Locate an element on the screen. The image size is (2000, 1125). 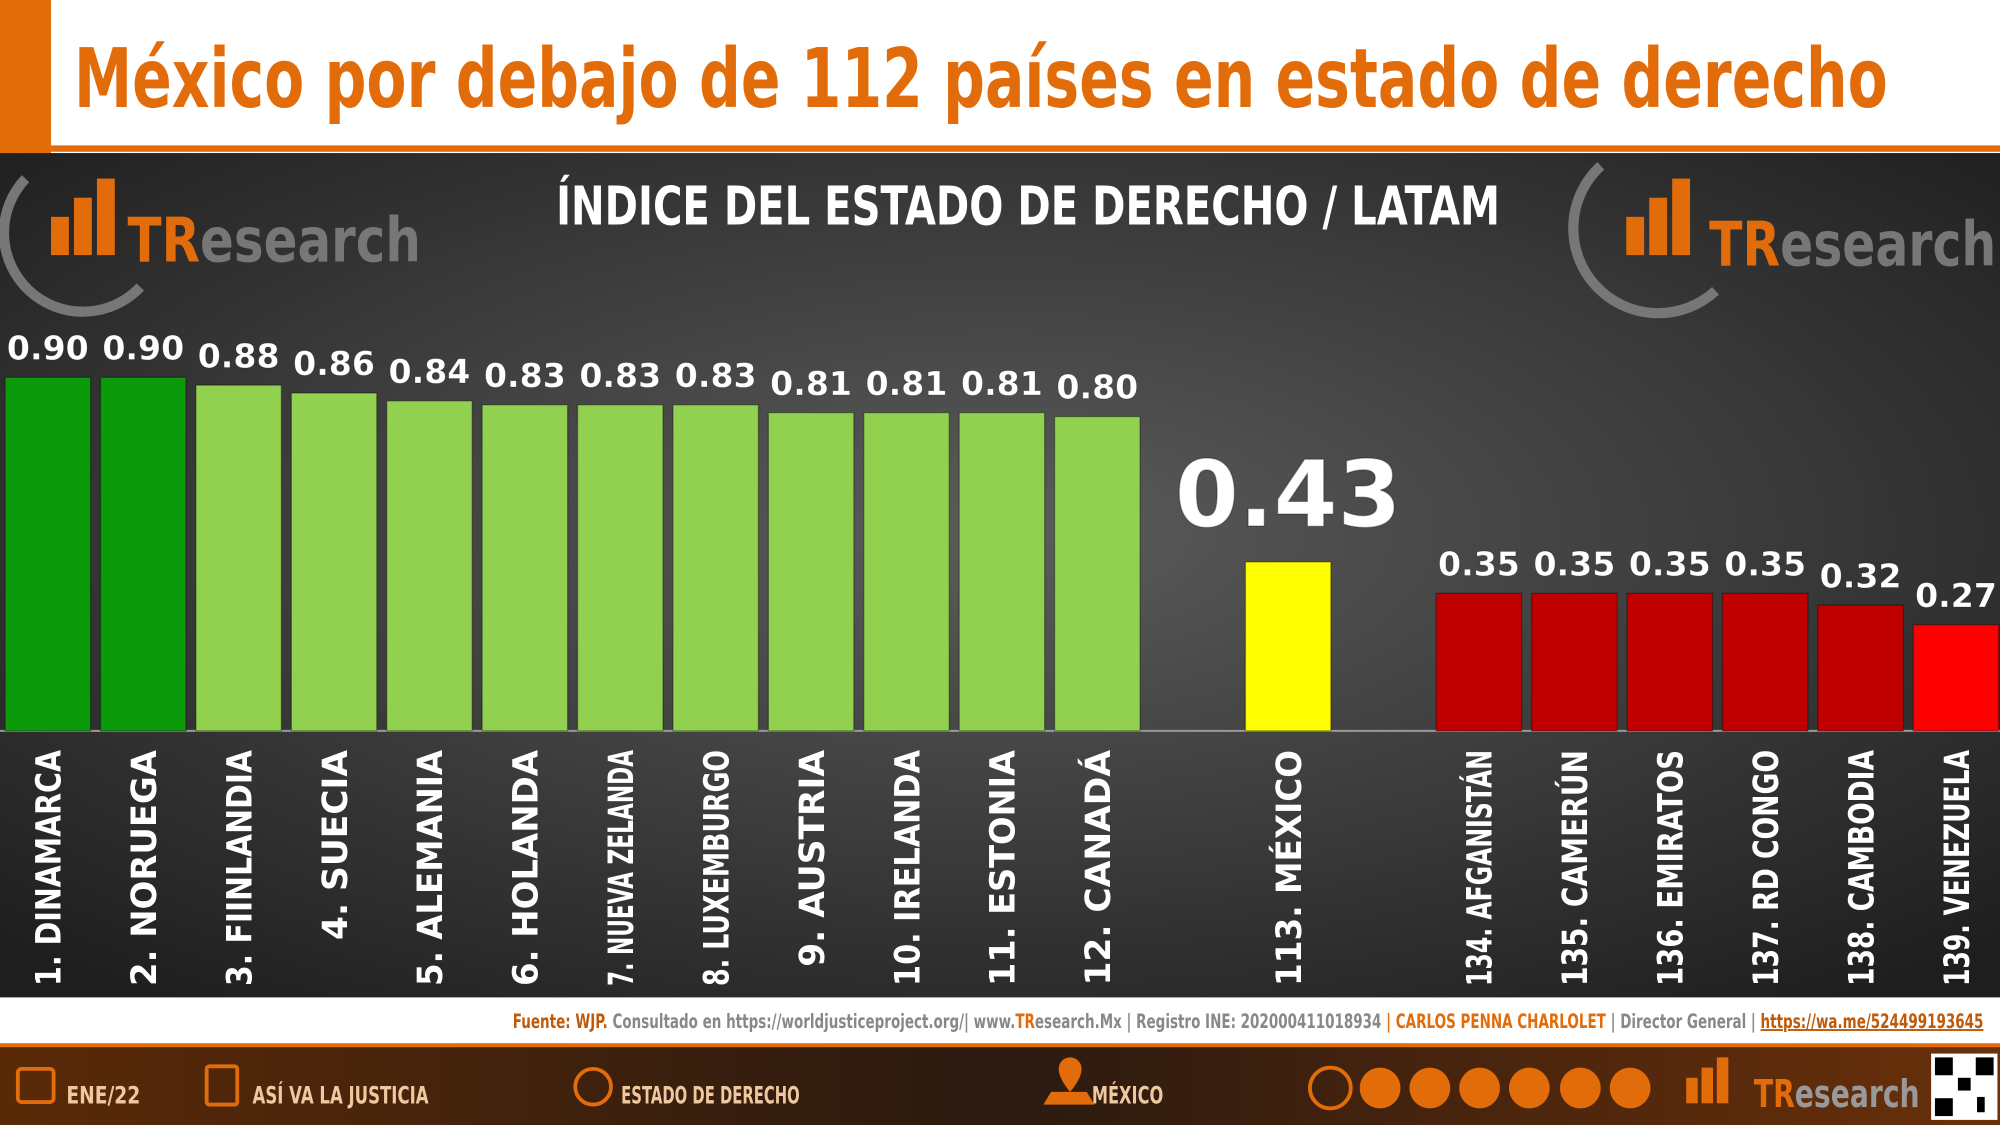
chart-title: ÍNDICE DEL ESTADO DE DERECHO / LATAM is located at coordinates (1028, 205).